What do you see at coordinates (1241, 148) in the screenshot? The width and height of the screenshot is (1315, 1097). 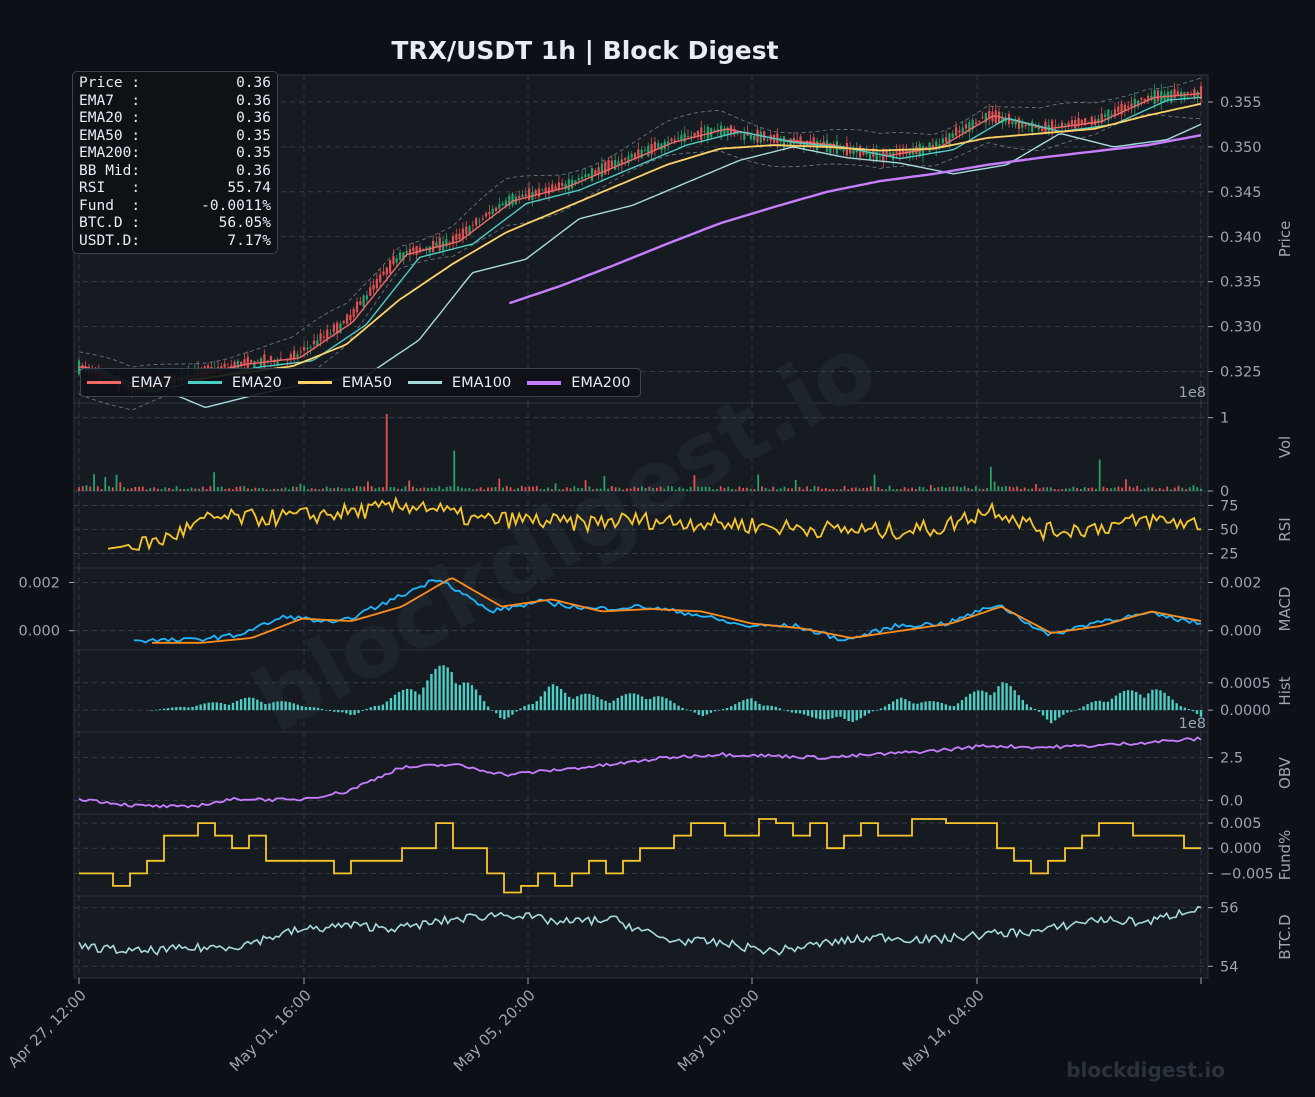 I see `y-tick-label: 0.350` at bounding box center [1241, 148].